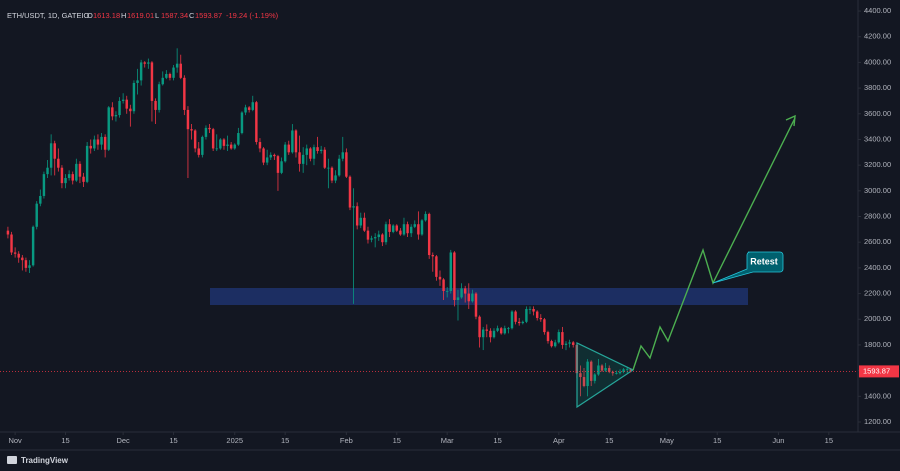 The image size is (900, 471). Describe the element at coordinates (234, 440) in the screenshot. I see `x-tick-label: 2025` at that location.